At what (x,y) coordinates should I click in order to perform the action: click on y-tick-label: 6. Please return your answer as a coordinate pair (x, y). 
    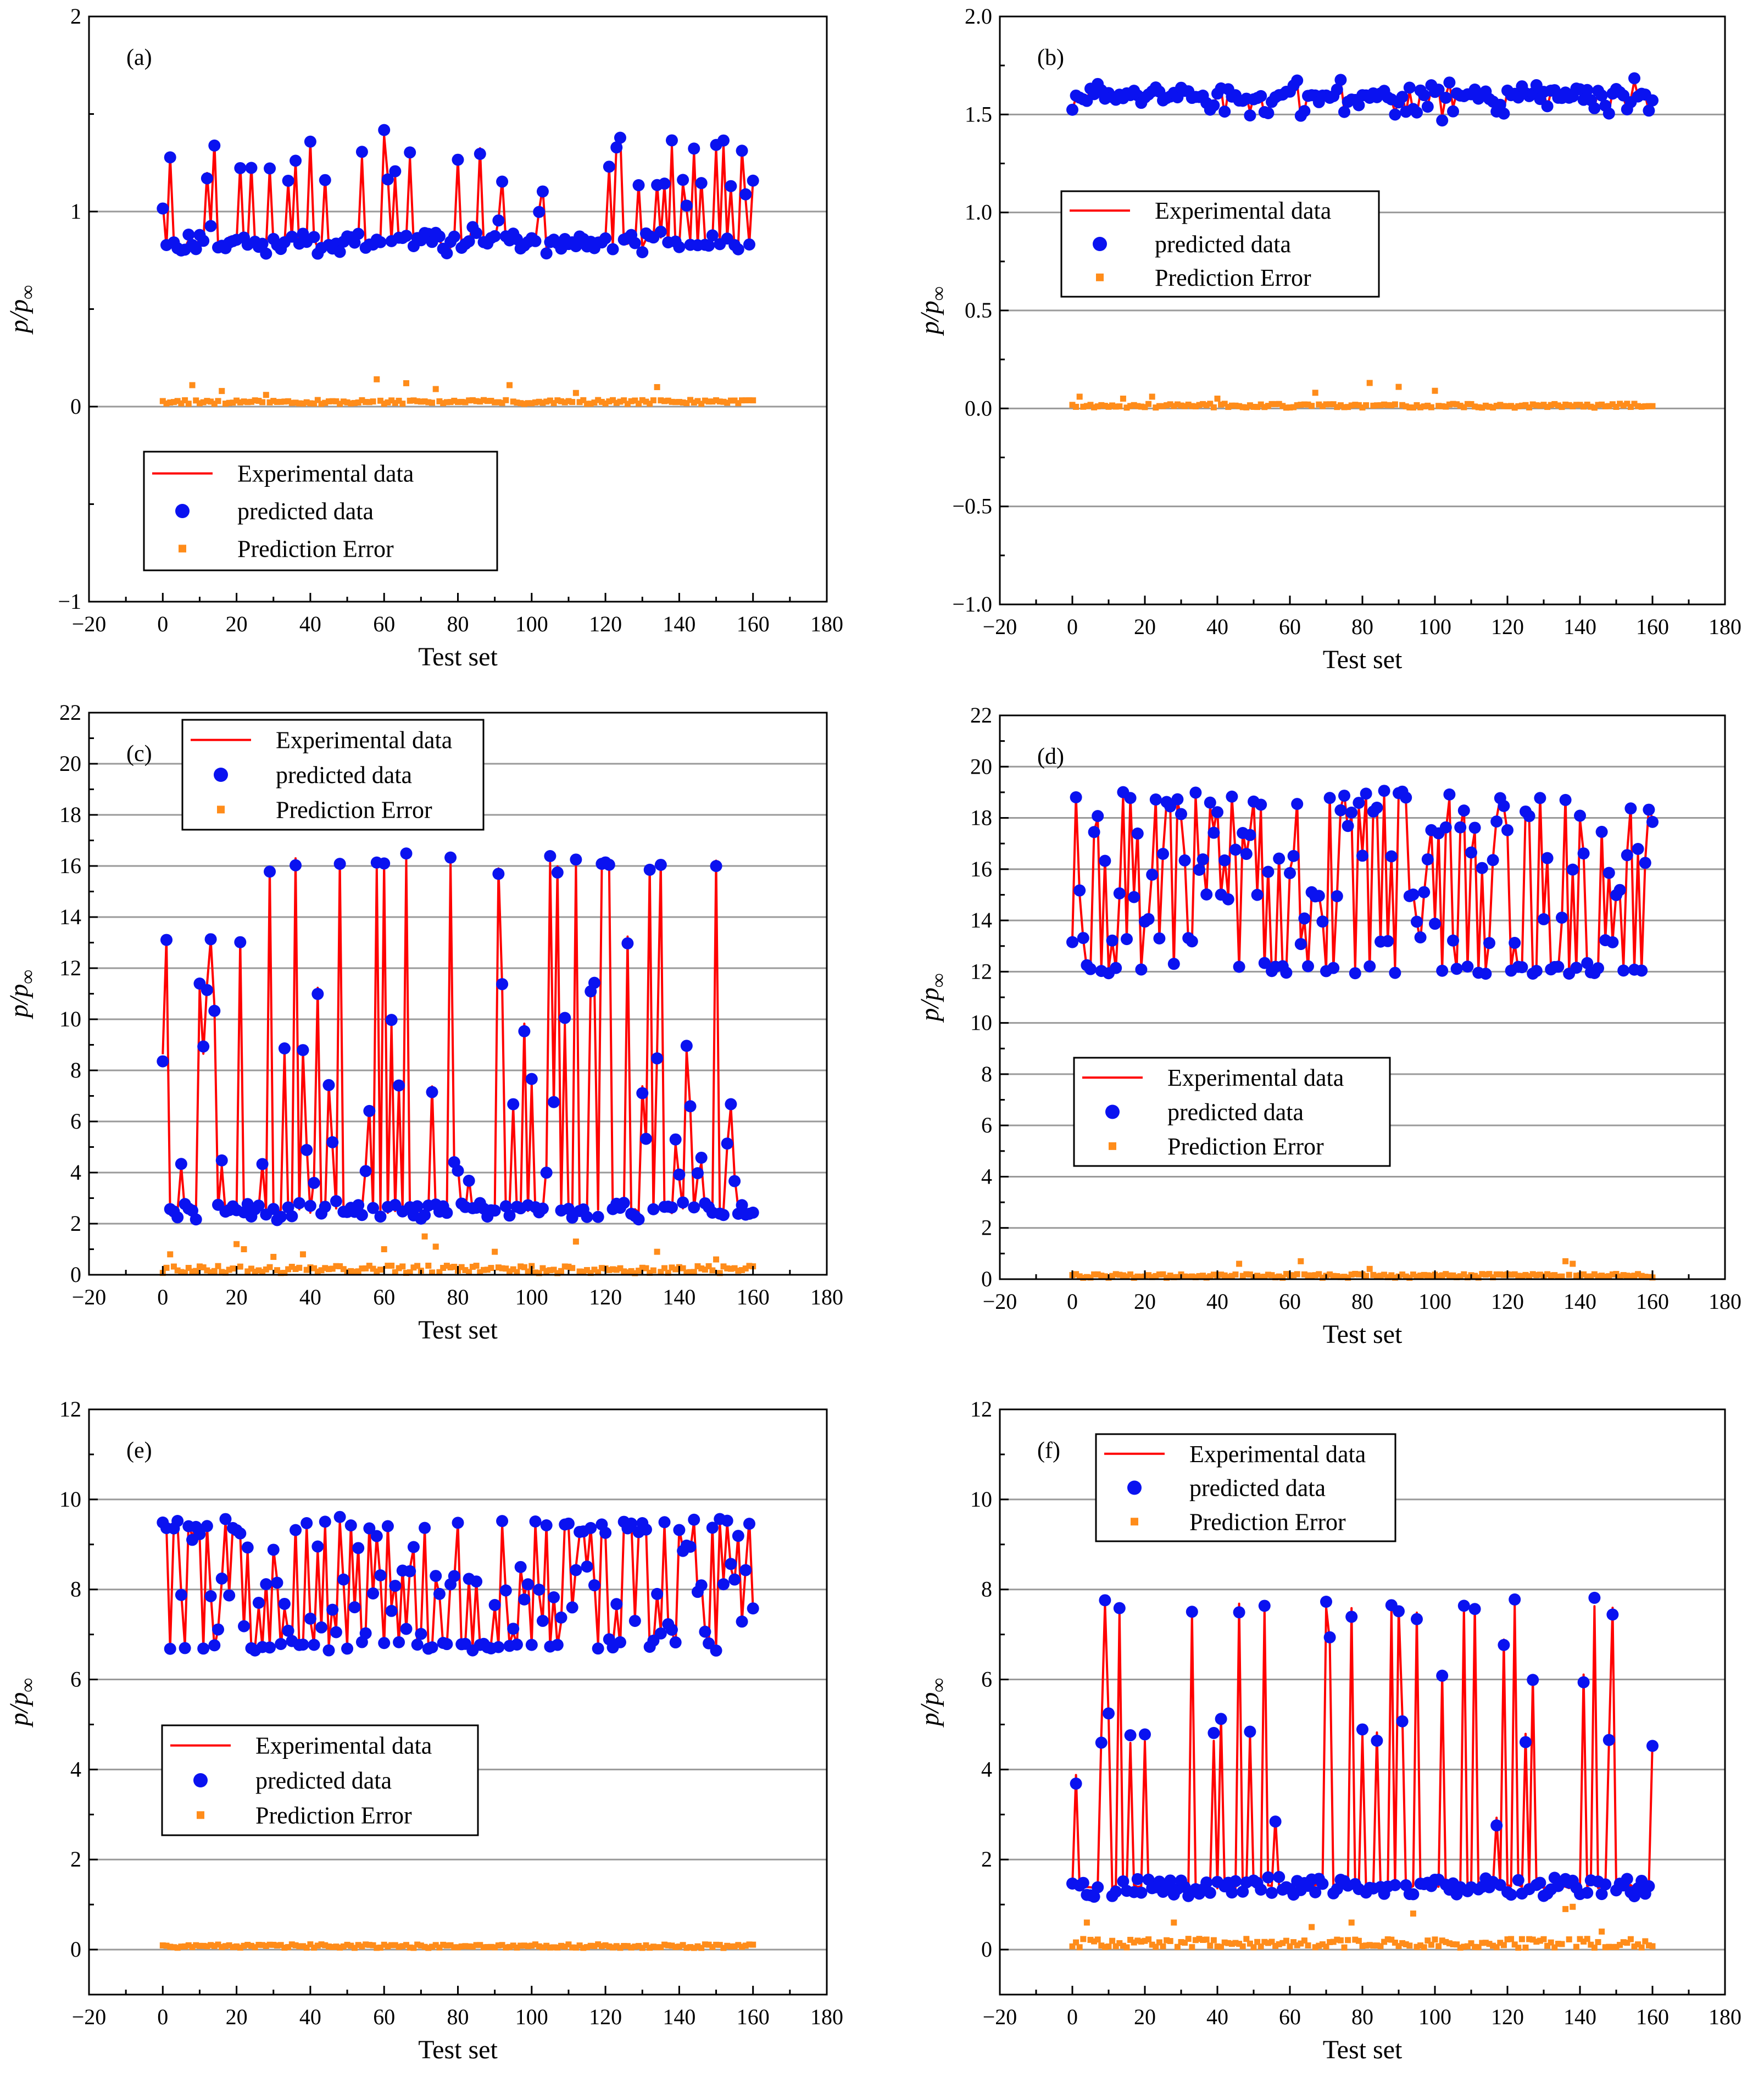
    Looking at the image, I should click on (75, 1121).